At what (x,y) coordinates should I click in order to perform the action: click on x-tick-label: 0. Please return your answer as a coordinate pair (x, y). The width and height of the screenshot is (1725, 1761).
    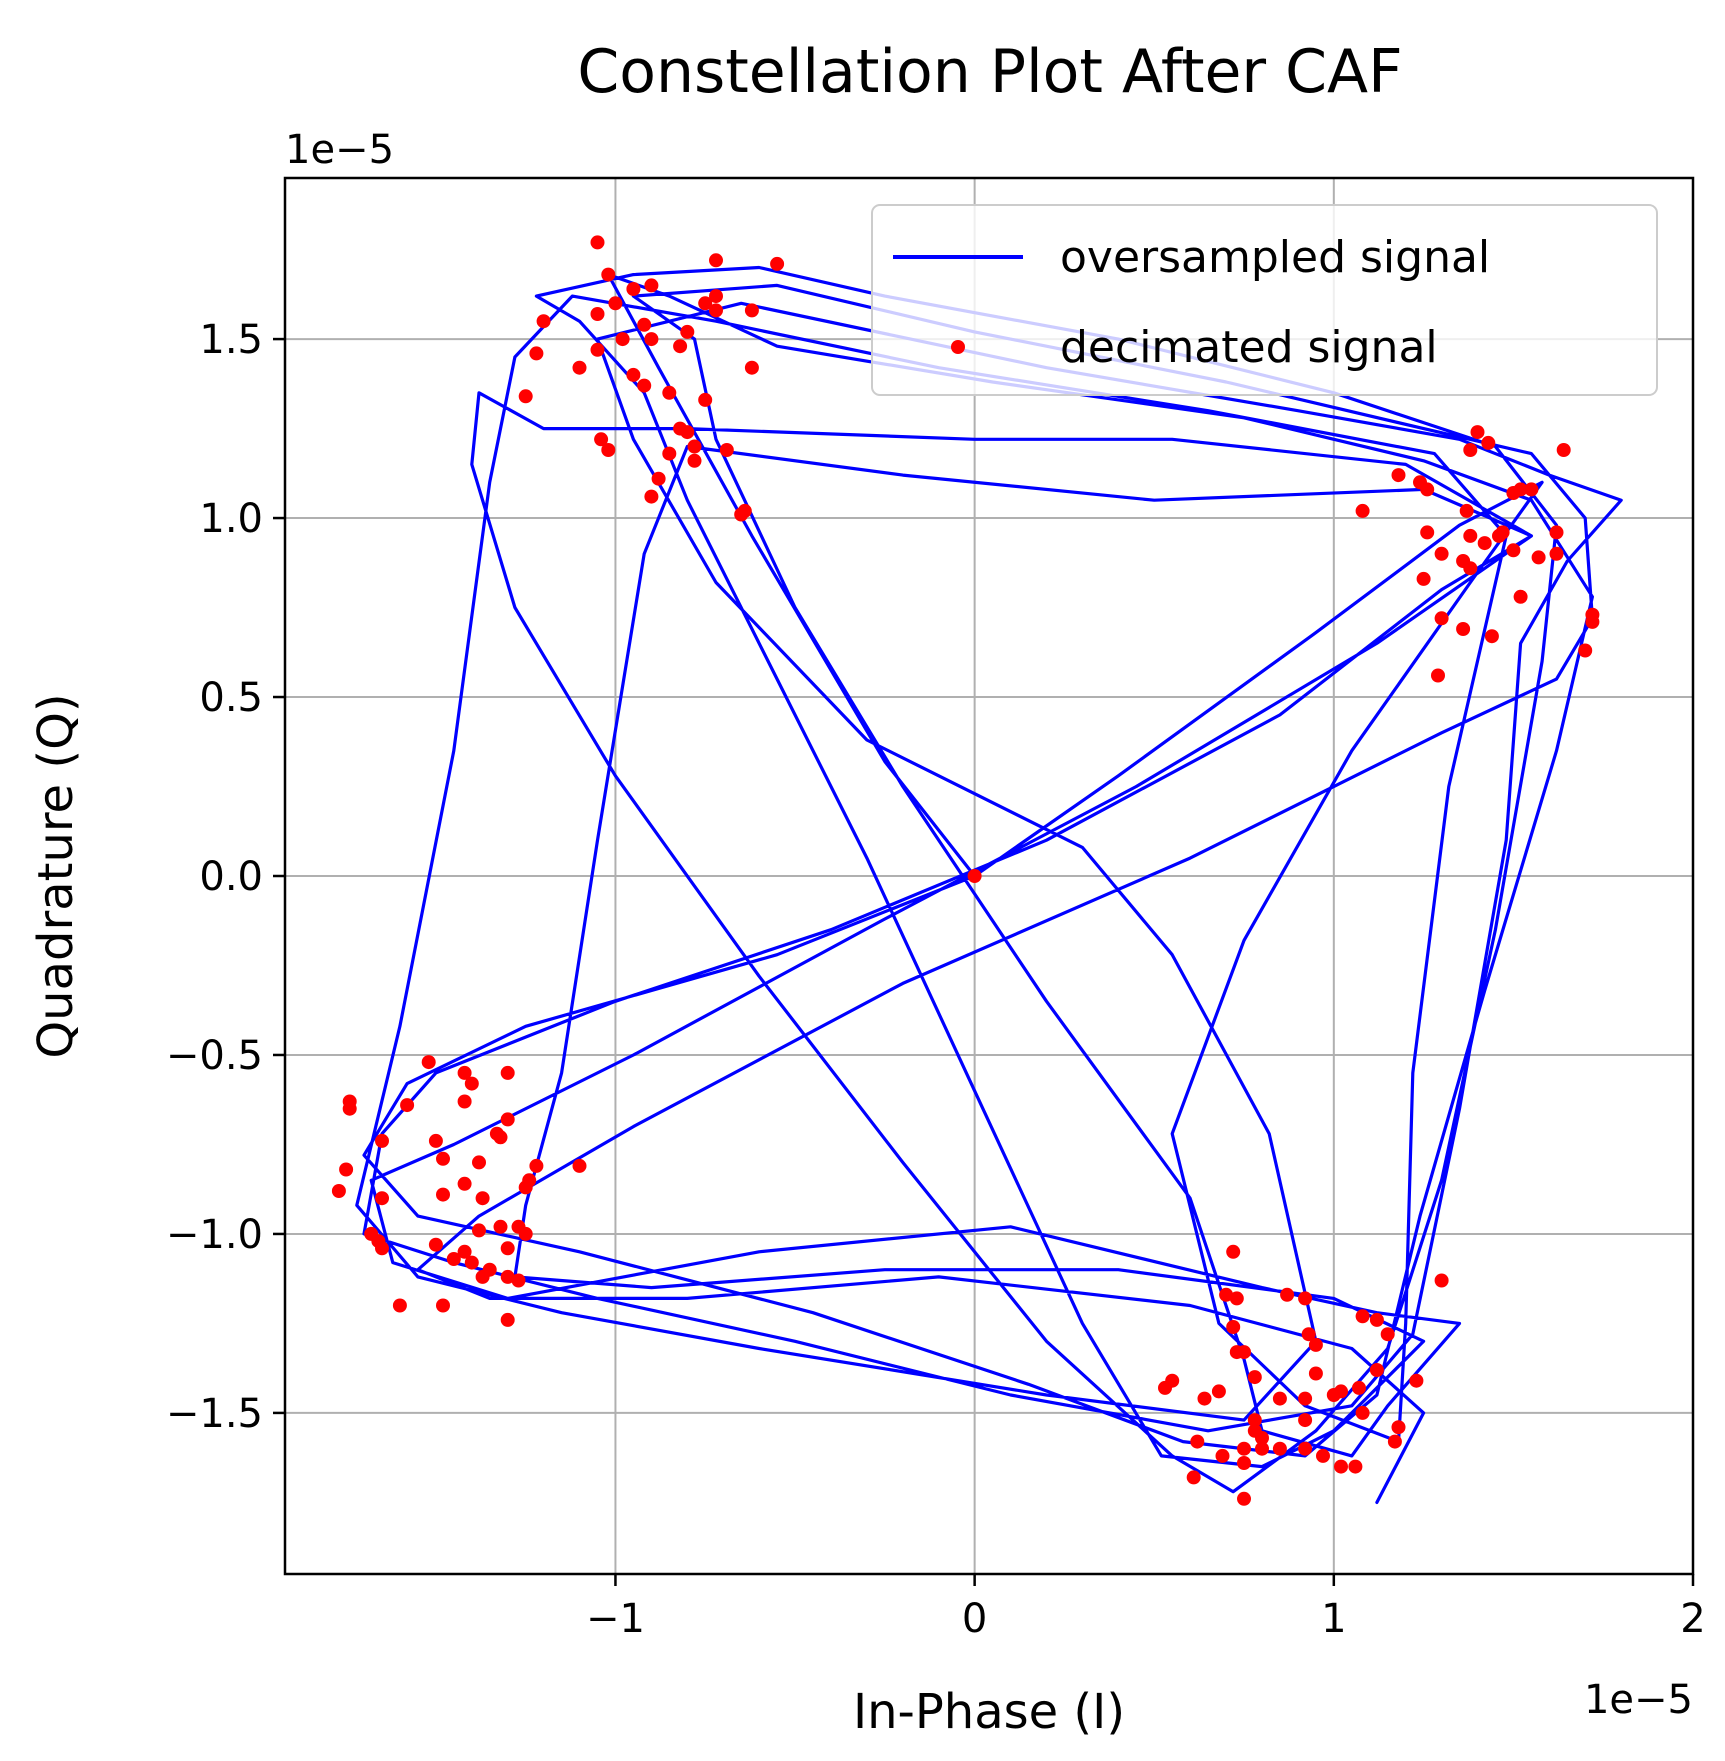
    Looking at the image, I should click on (974, 1619).